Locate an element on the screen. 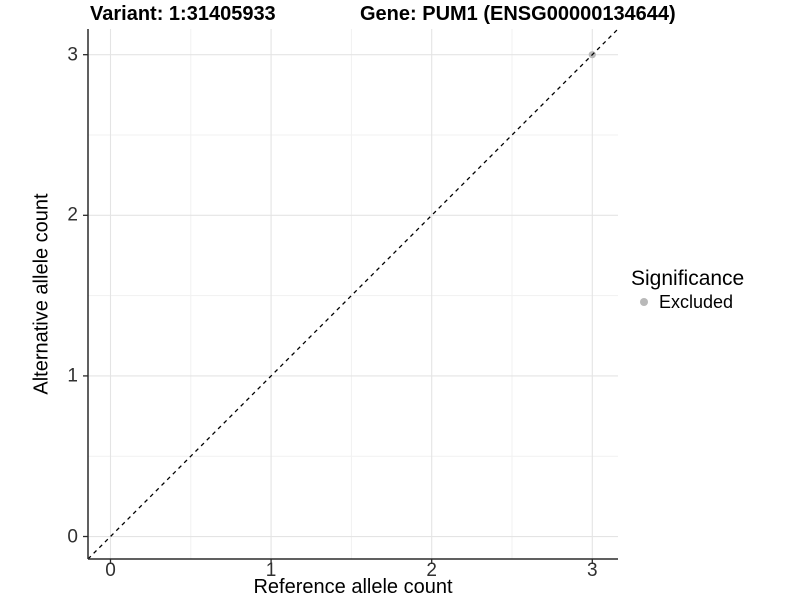 The image size is (800, 600). x-tick-label: 1 is located at coordinates (271, 570).